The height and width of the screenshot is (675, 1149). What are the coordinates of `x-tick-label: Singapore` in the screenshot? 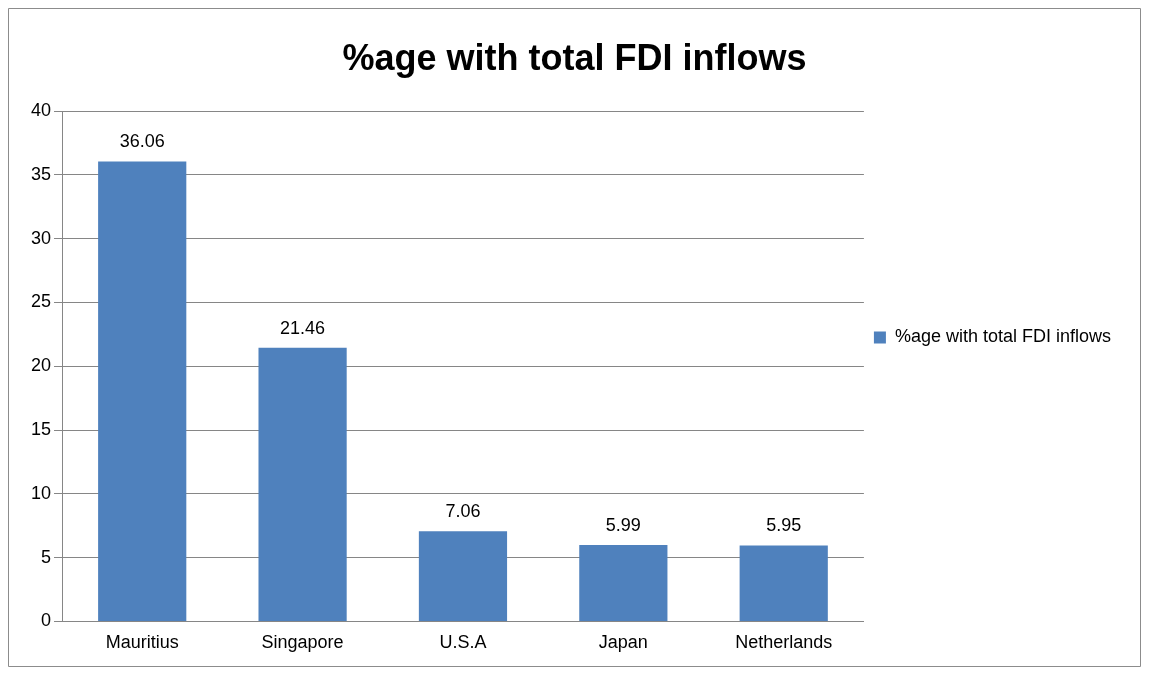 It's located at (302, 642).